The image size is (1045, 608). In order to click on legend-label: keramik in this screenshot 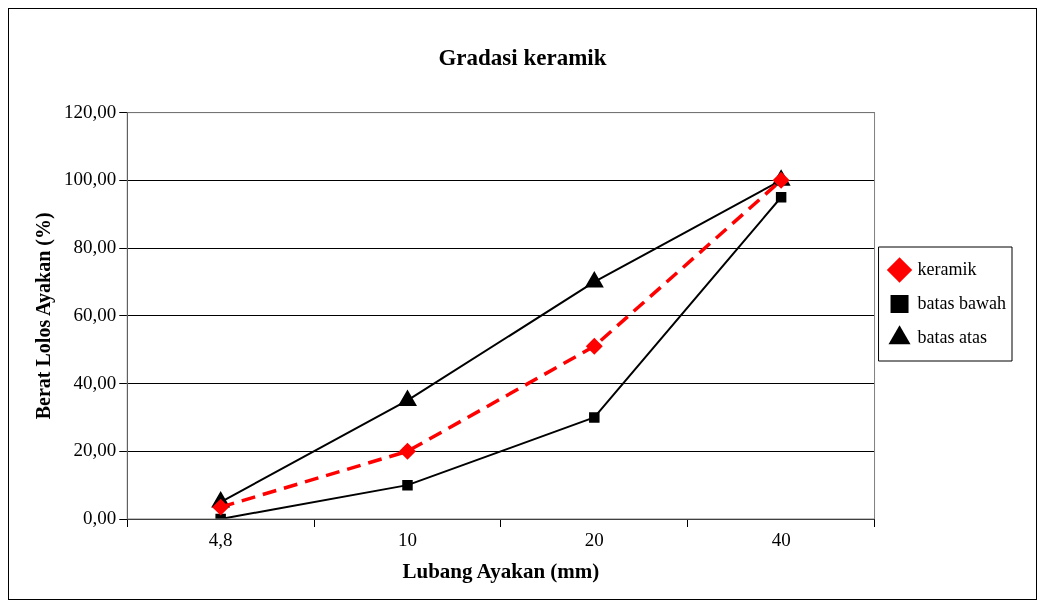, I will do `click(947, 268)`.